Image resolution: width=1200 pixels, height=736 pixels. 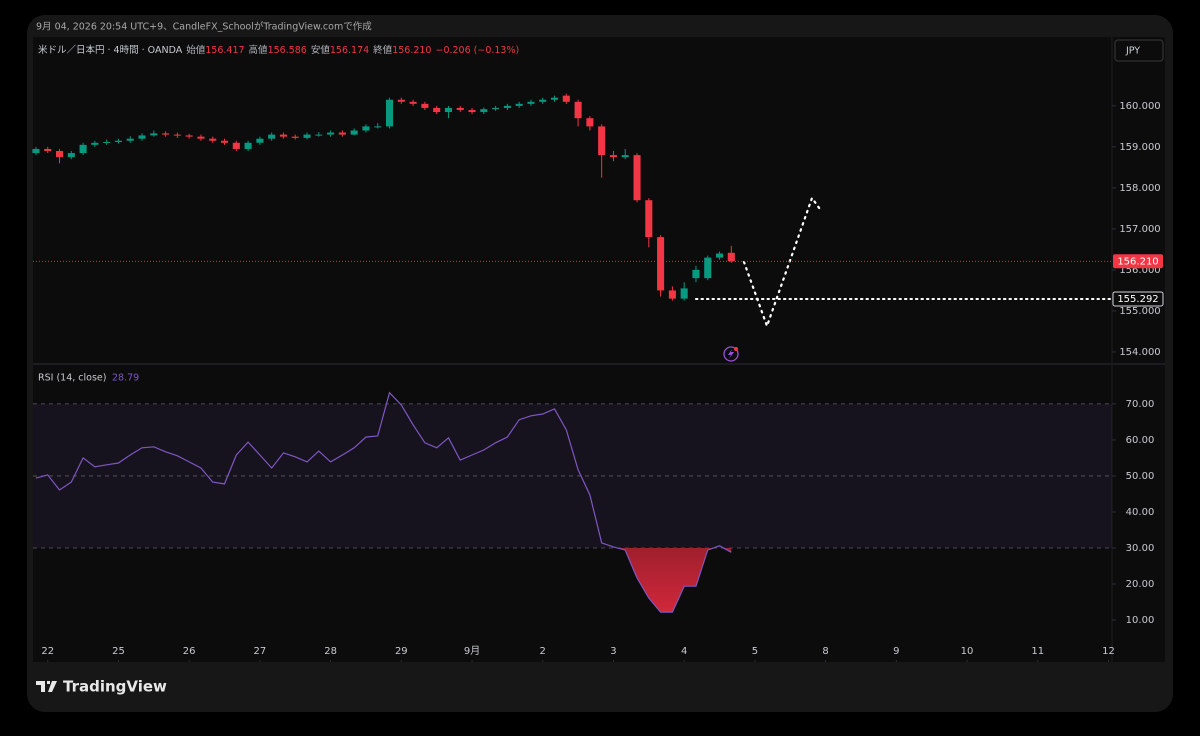 I want to click on price-level-box, so click(x=1138, y=299).